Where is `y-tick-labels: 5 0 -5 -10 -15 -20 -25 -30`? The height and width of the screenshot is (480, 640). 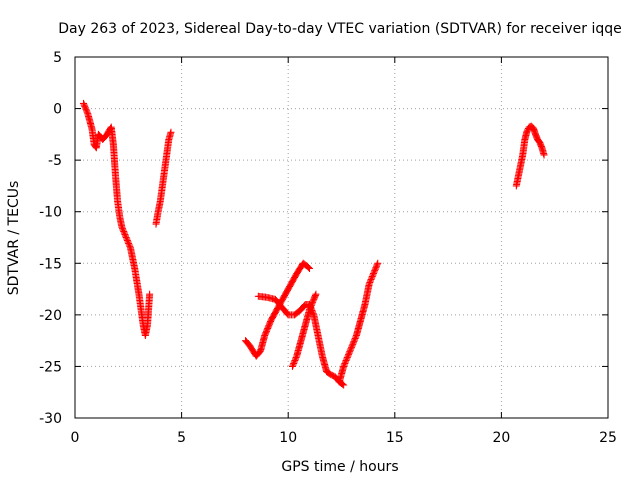
y-tick-labels: 5 0 -5 -10 -15 -20 -25 -30 is located at coordinates (50, 238).